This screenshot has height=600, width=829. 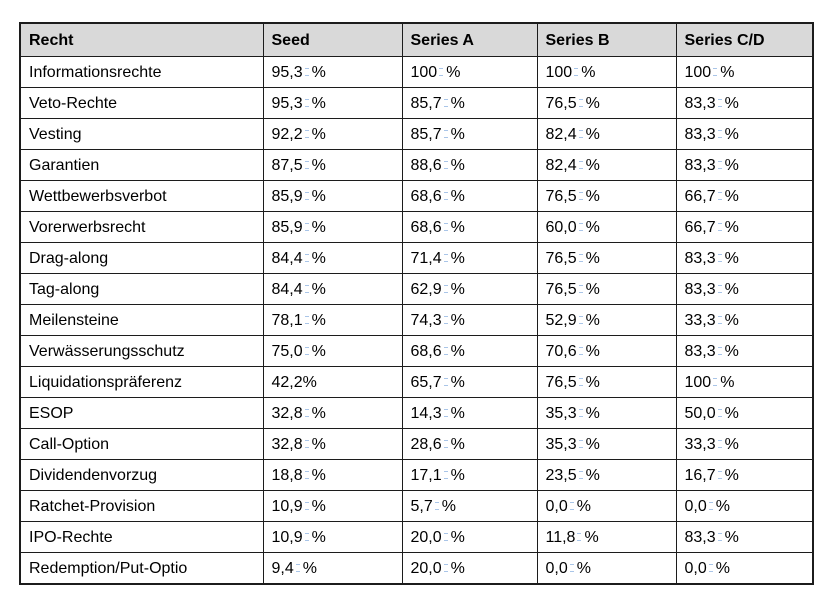 I want to click on table-row: Vorerwerbsrecht 85,9% 68,6% 60,0% 66,7%, so click(x=416, y=227).